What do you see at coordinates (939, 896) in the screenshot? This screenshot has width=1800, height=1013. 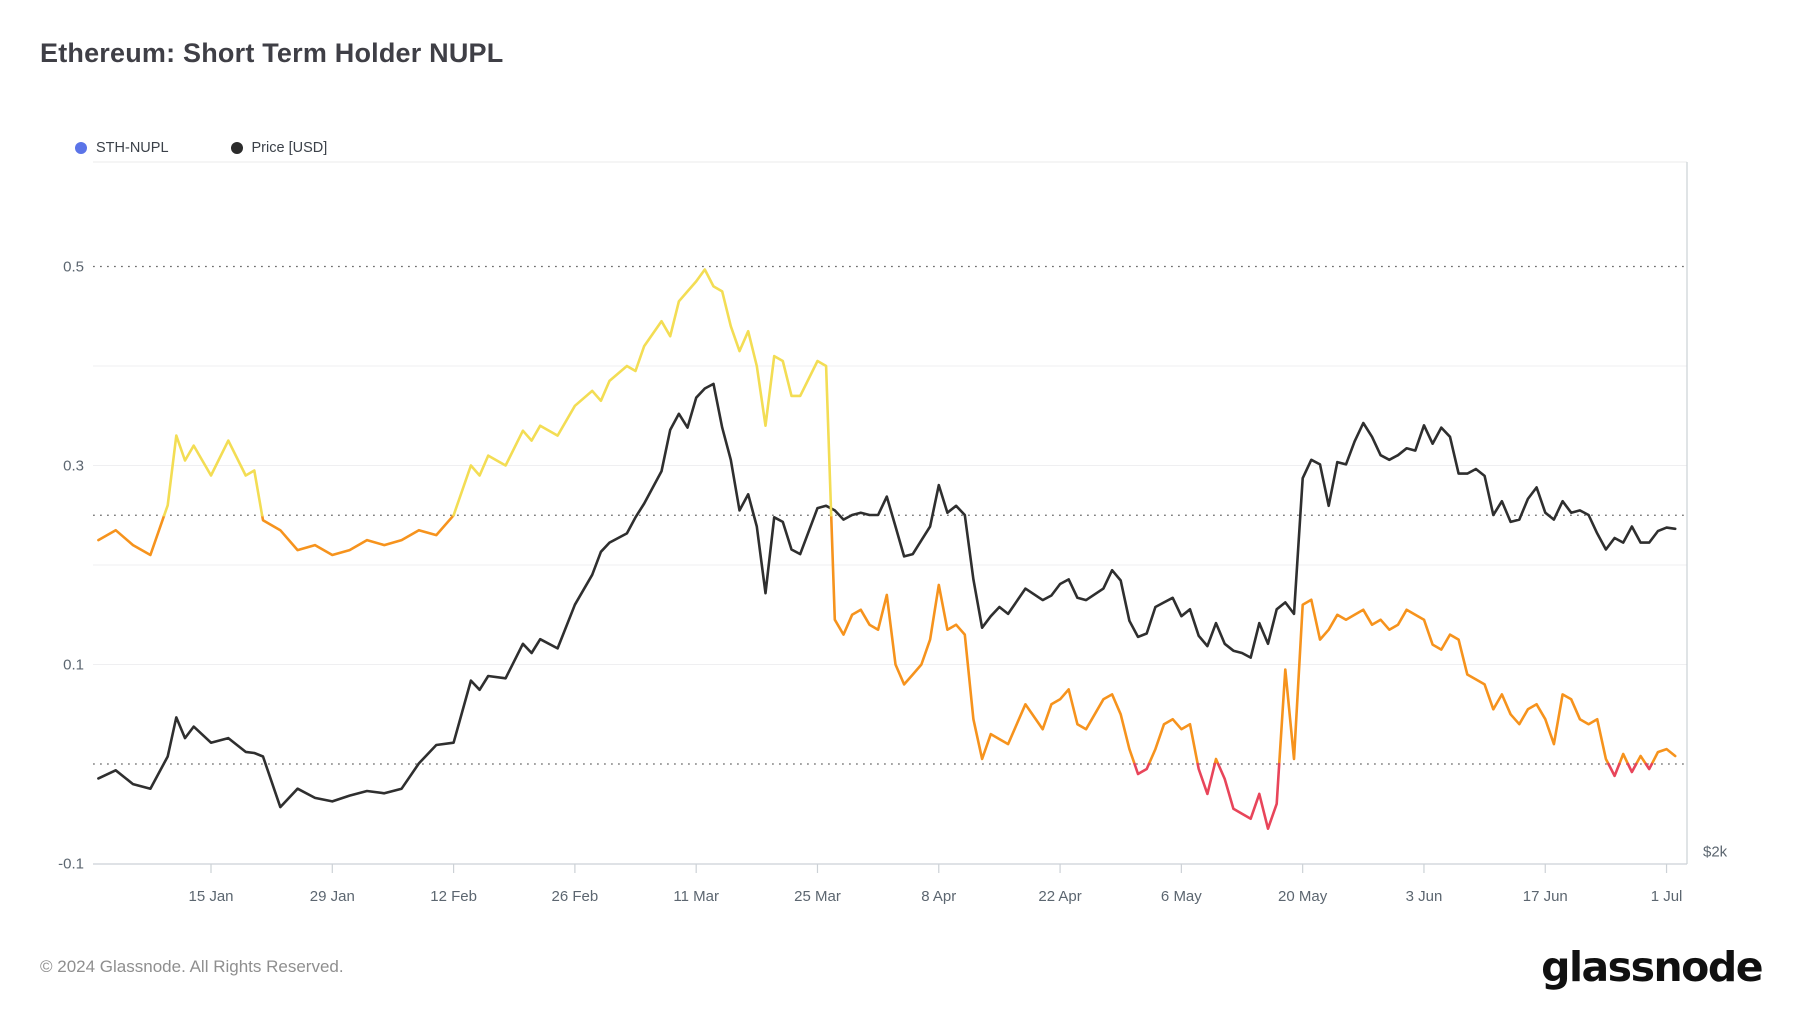 I see `x-axis-tick-label: 8 Apr` at bounding box center [939, 896].